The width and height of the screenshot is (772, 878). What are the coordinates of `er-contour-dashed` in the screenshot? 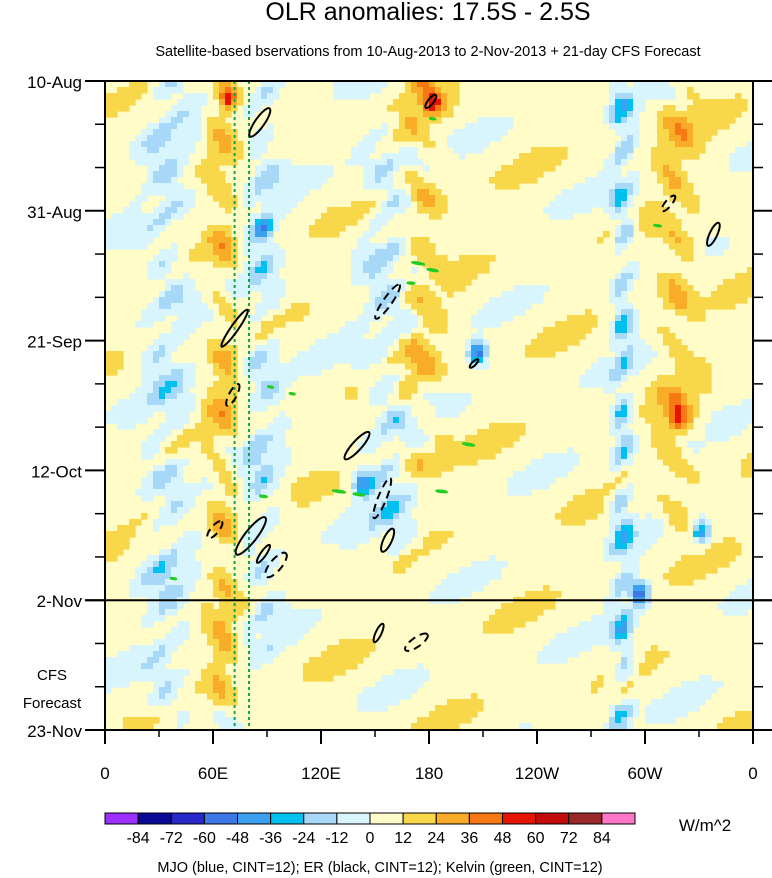 It's located at (416, 642).